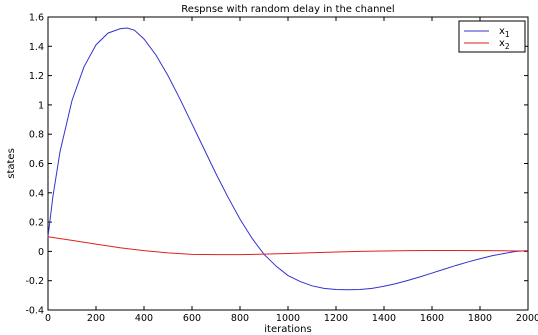  Describe the element at coordinates (288, 246) in the screenshot. I see `series-line-x2` at that location.